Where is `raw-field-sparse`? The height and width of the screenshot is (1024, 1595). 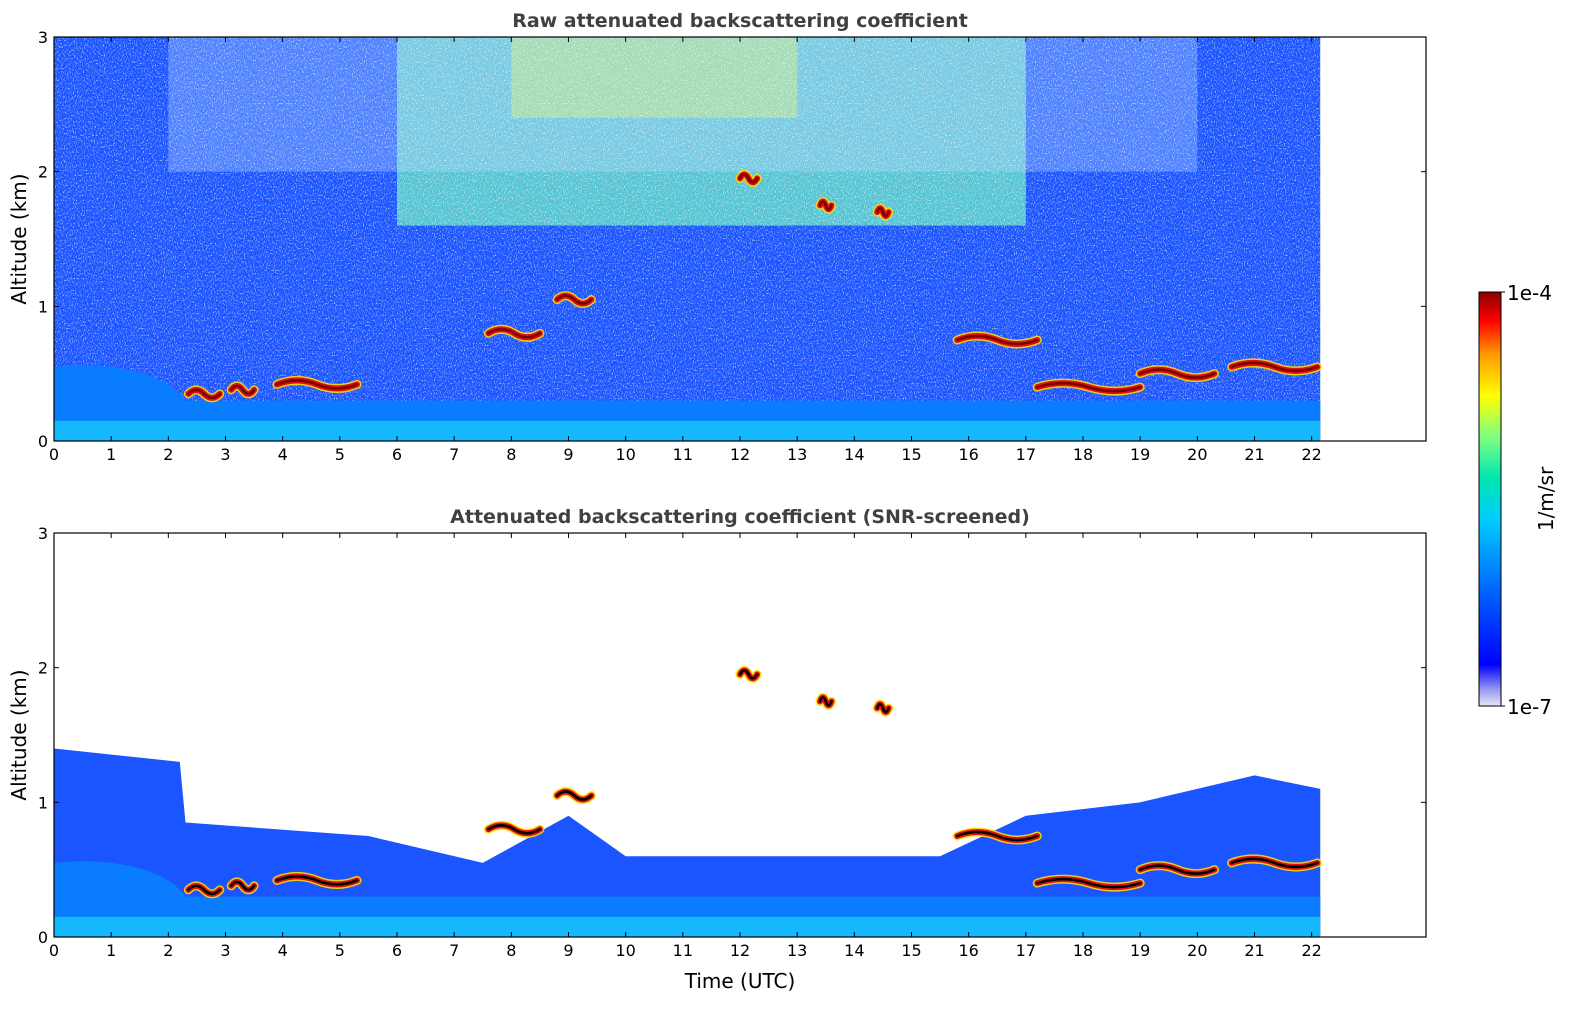
raw-field-sparse is located at coordinates (683, 104).